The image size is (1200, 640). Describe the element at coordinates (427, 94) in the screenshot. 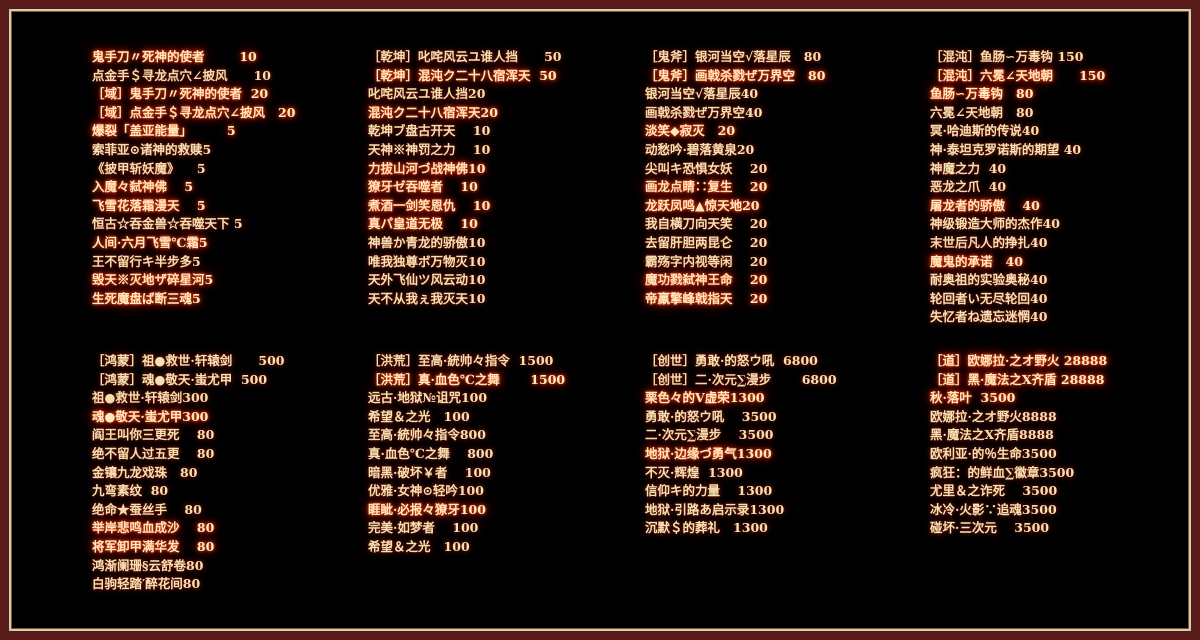

I see `list-item: 叱咤风云ユ谁人挡20` at that location.